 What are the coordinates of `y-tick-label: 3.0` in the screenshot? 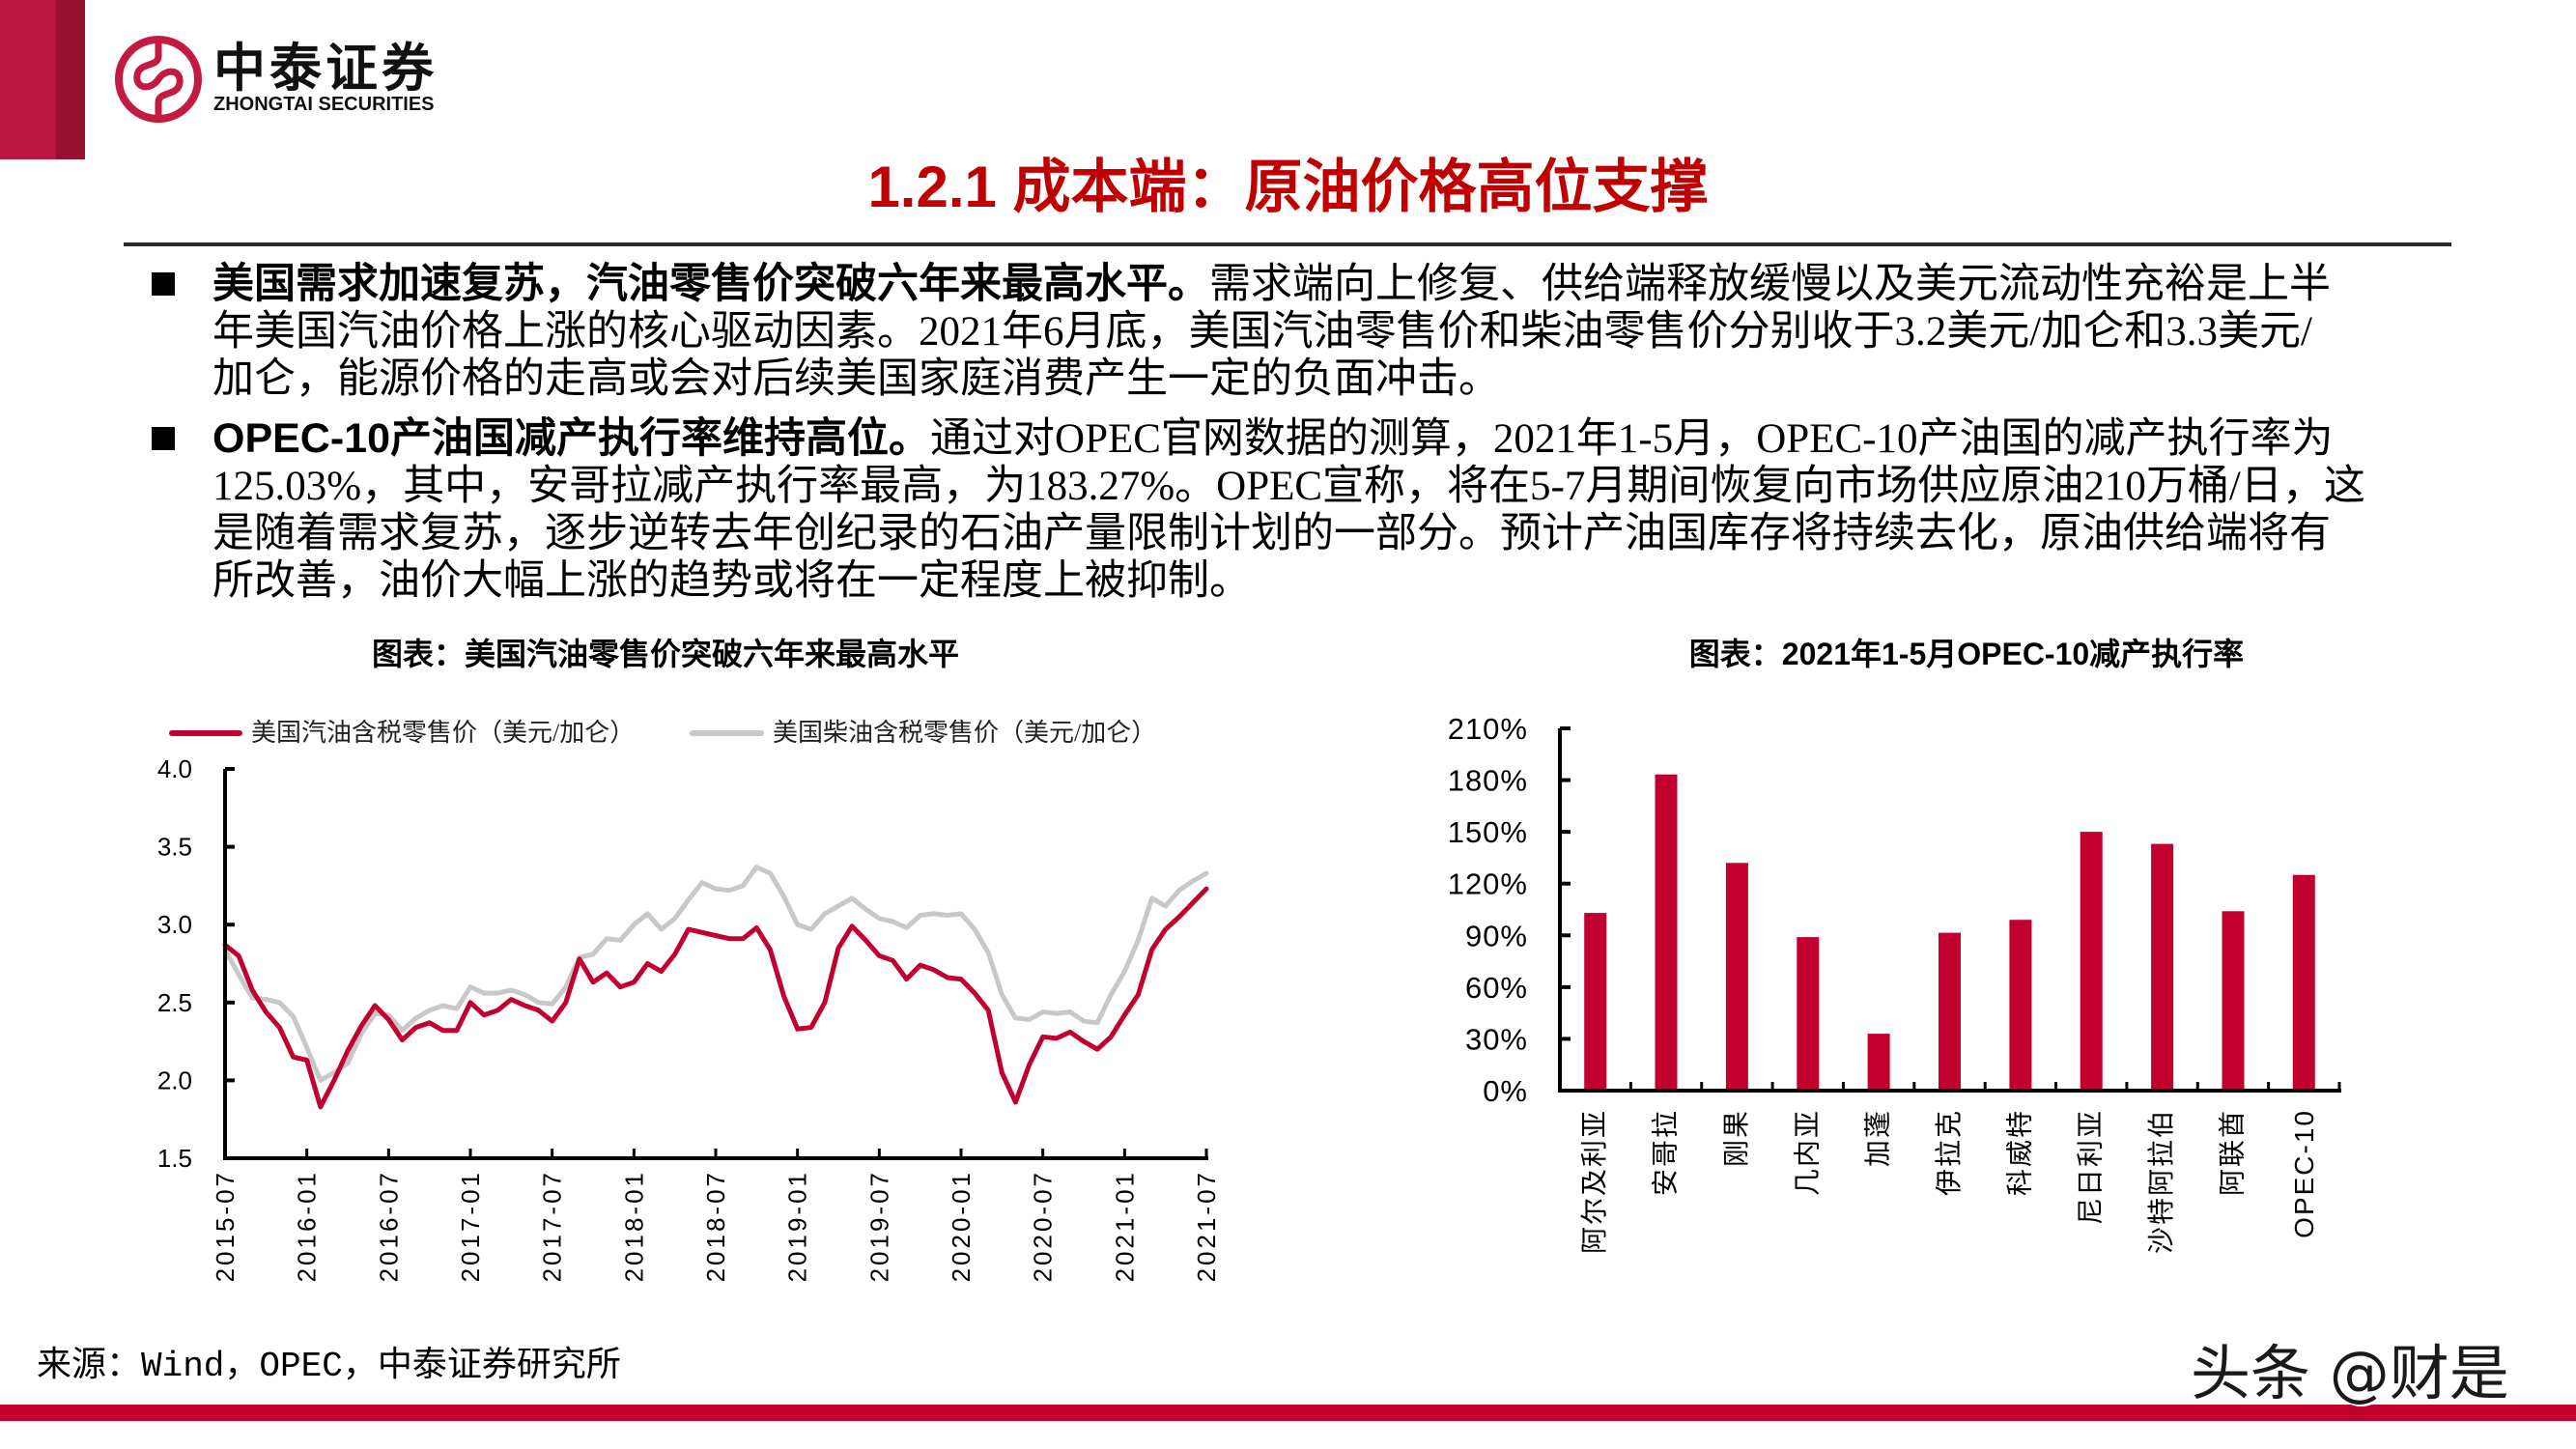 It's located at (174, 924).